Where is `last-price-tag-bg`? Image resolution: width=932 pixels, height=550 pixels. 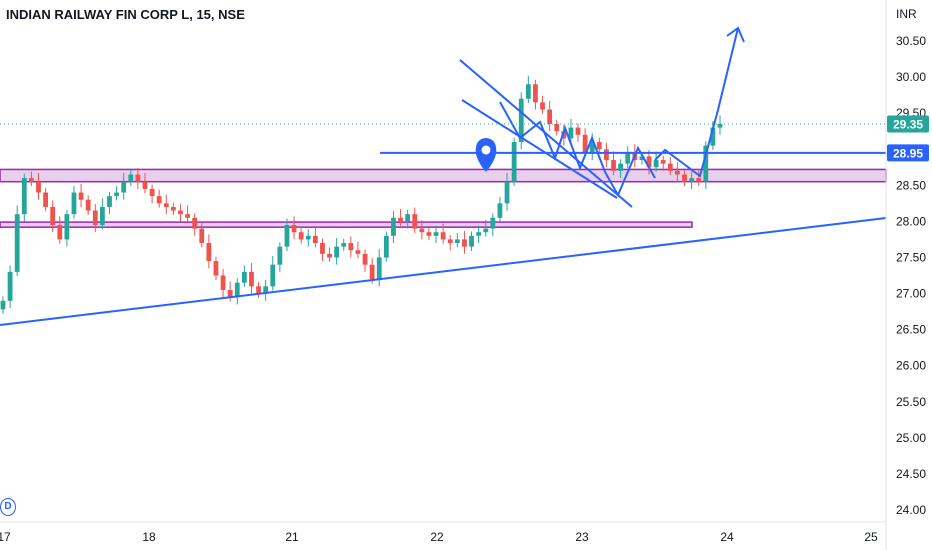
last-price-tag-bg is located at coordinates (908, 124).